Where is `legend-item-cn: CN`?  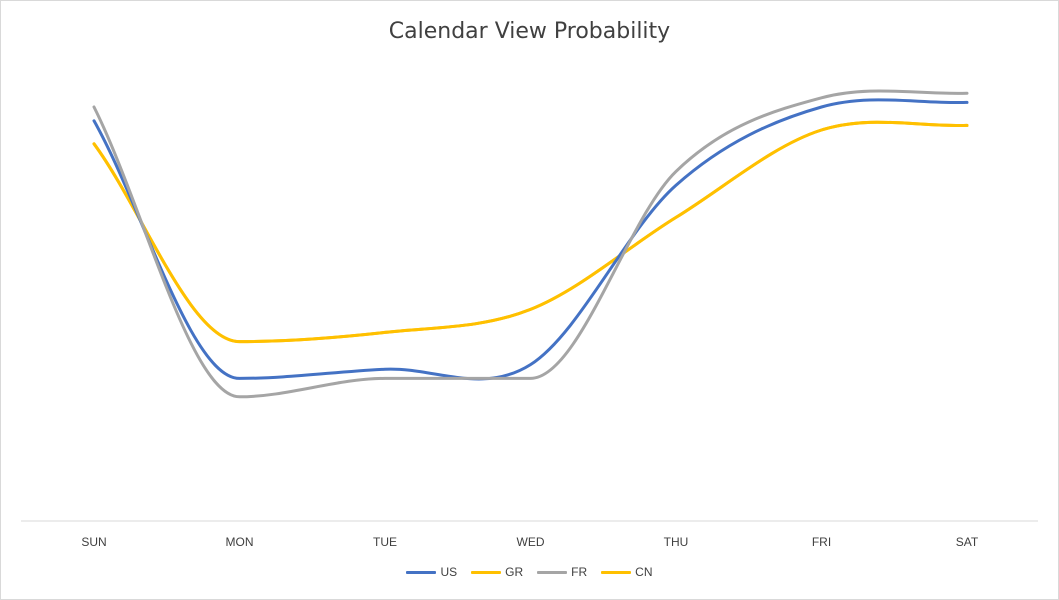 legend-item-cn: CN is located at coordinates (627, 572).